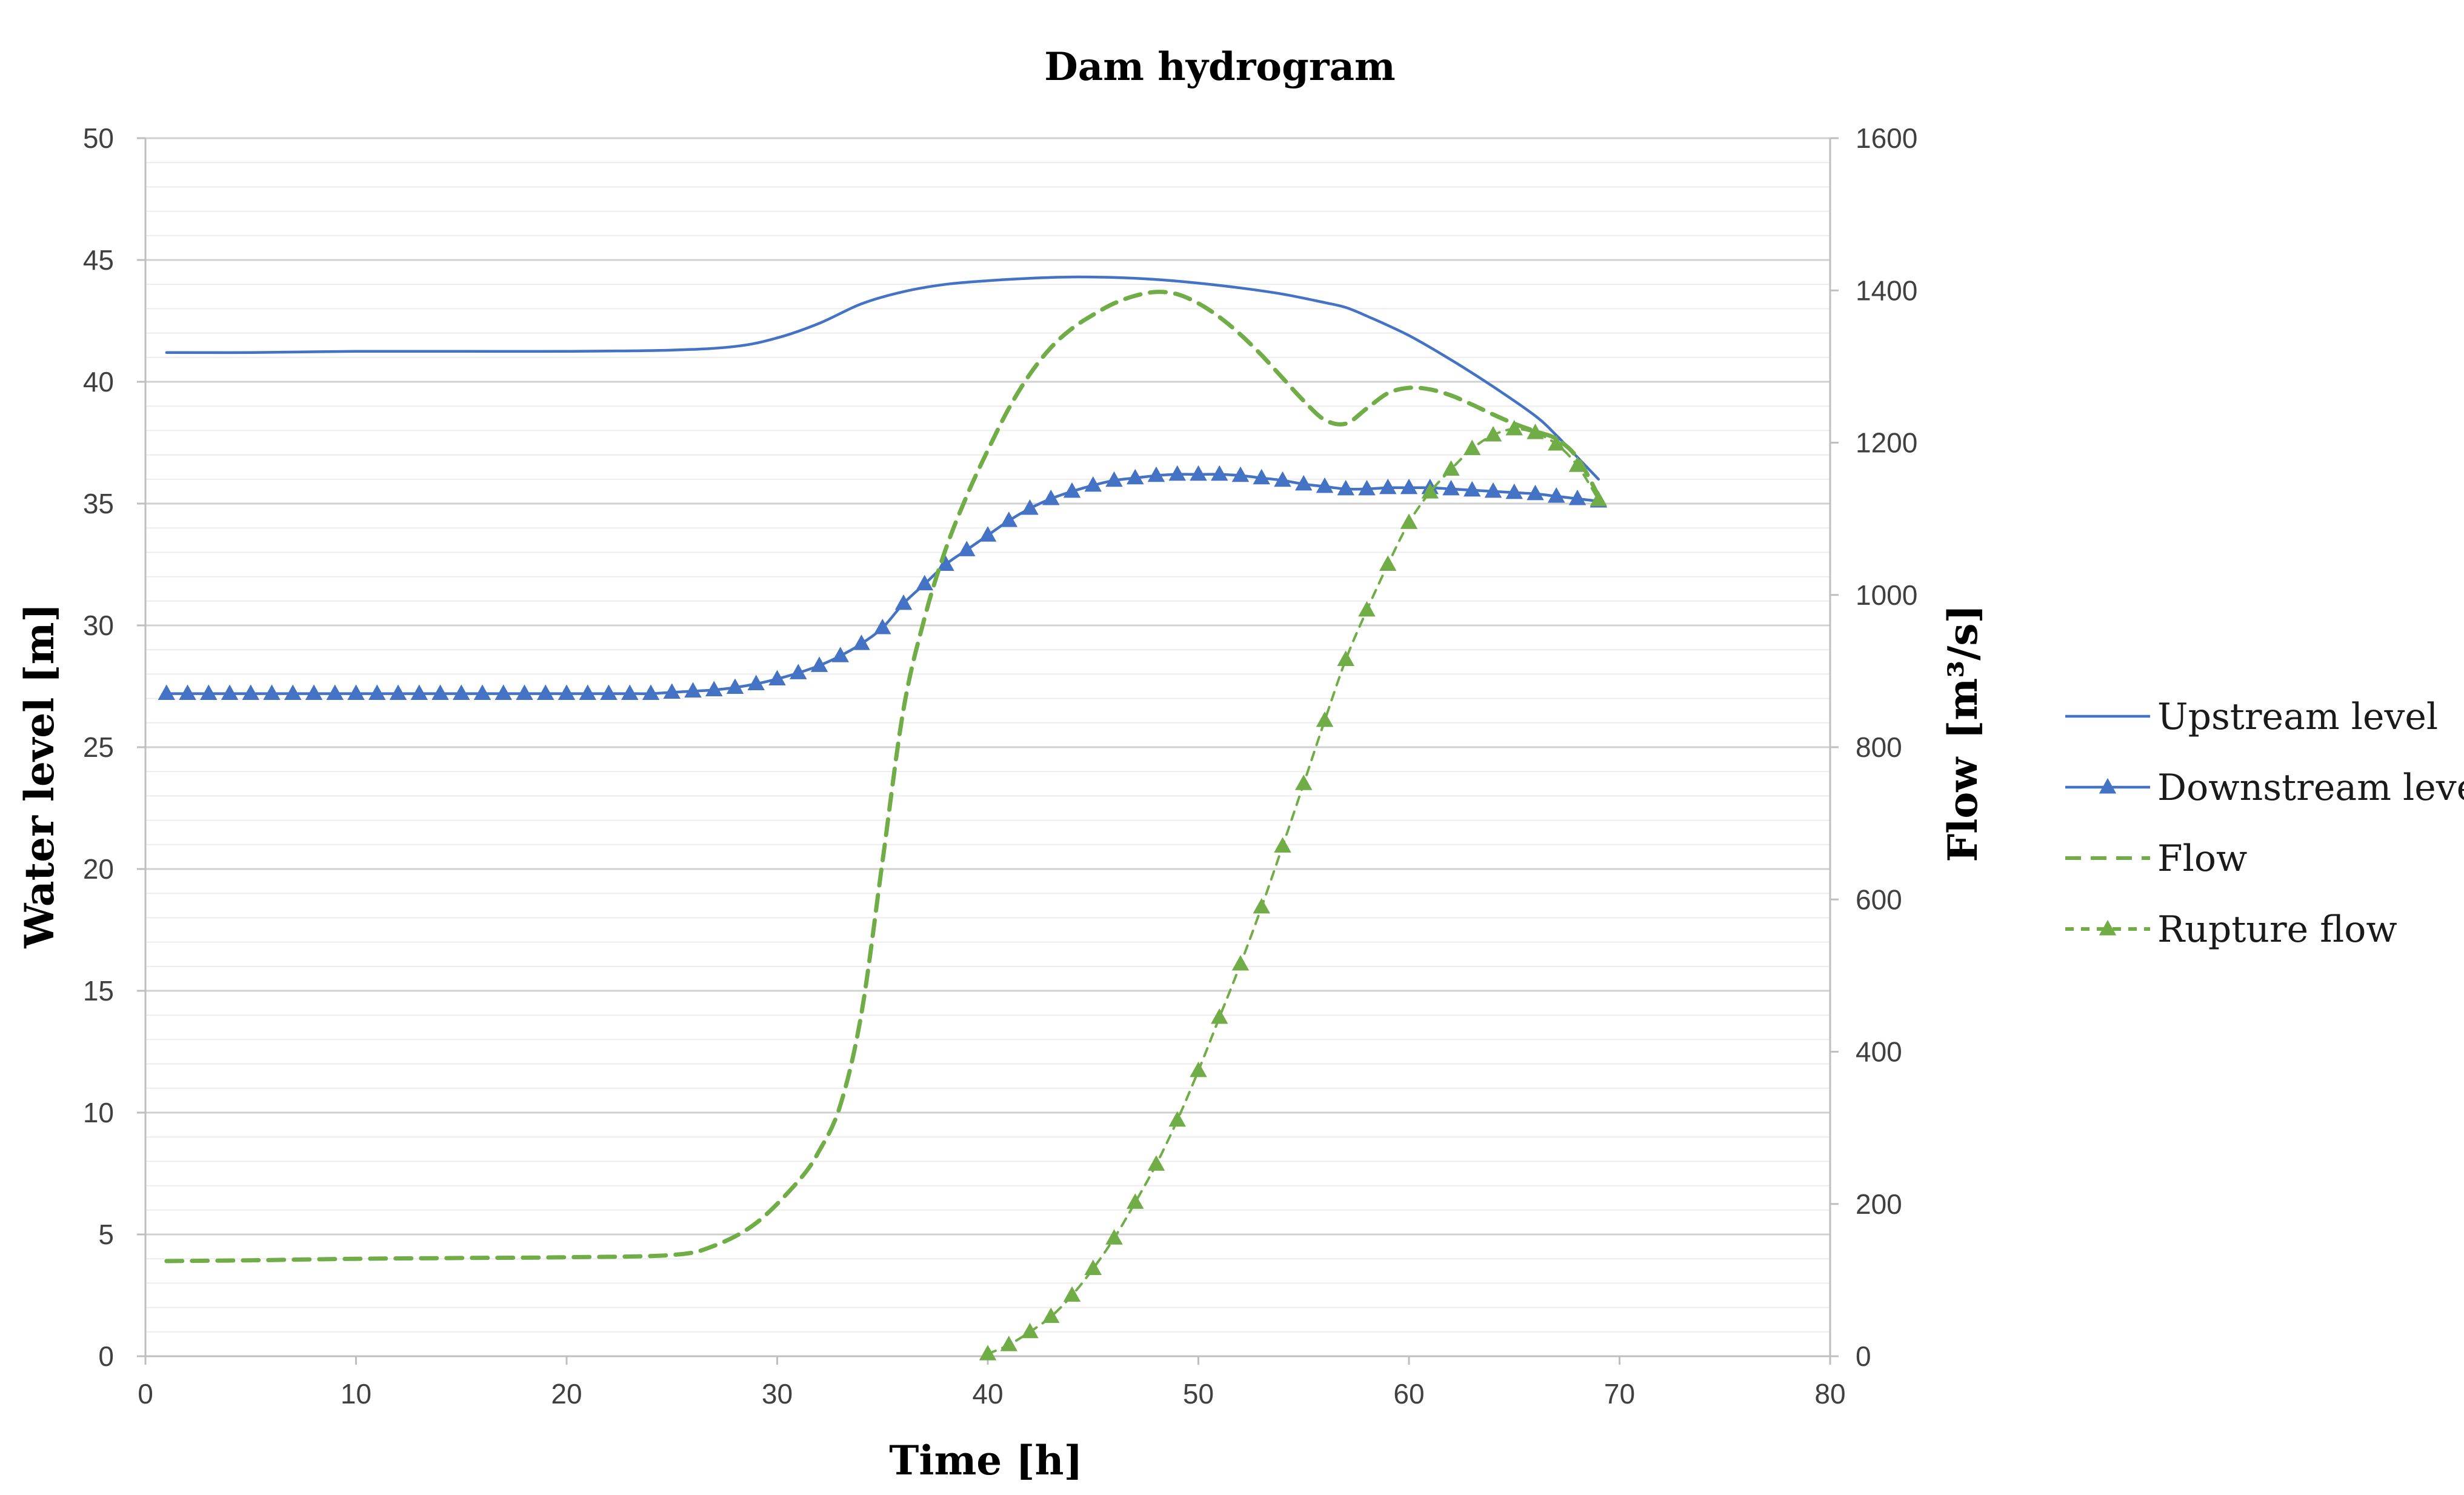 This screenshot has height=1495, width=2464. I want to click on upstream-level-line, so click(882, 378).